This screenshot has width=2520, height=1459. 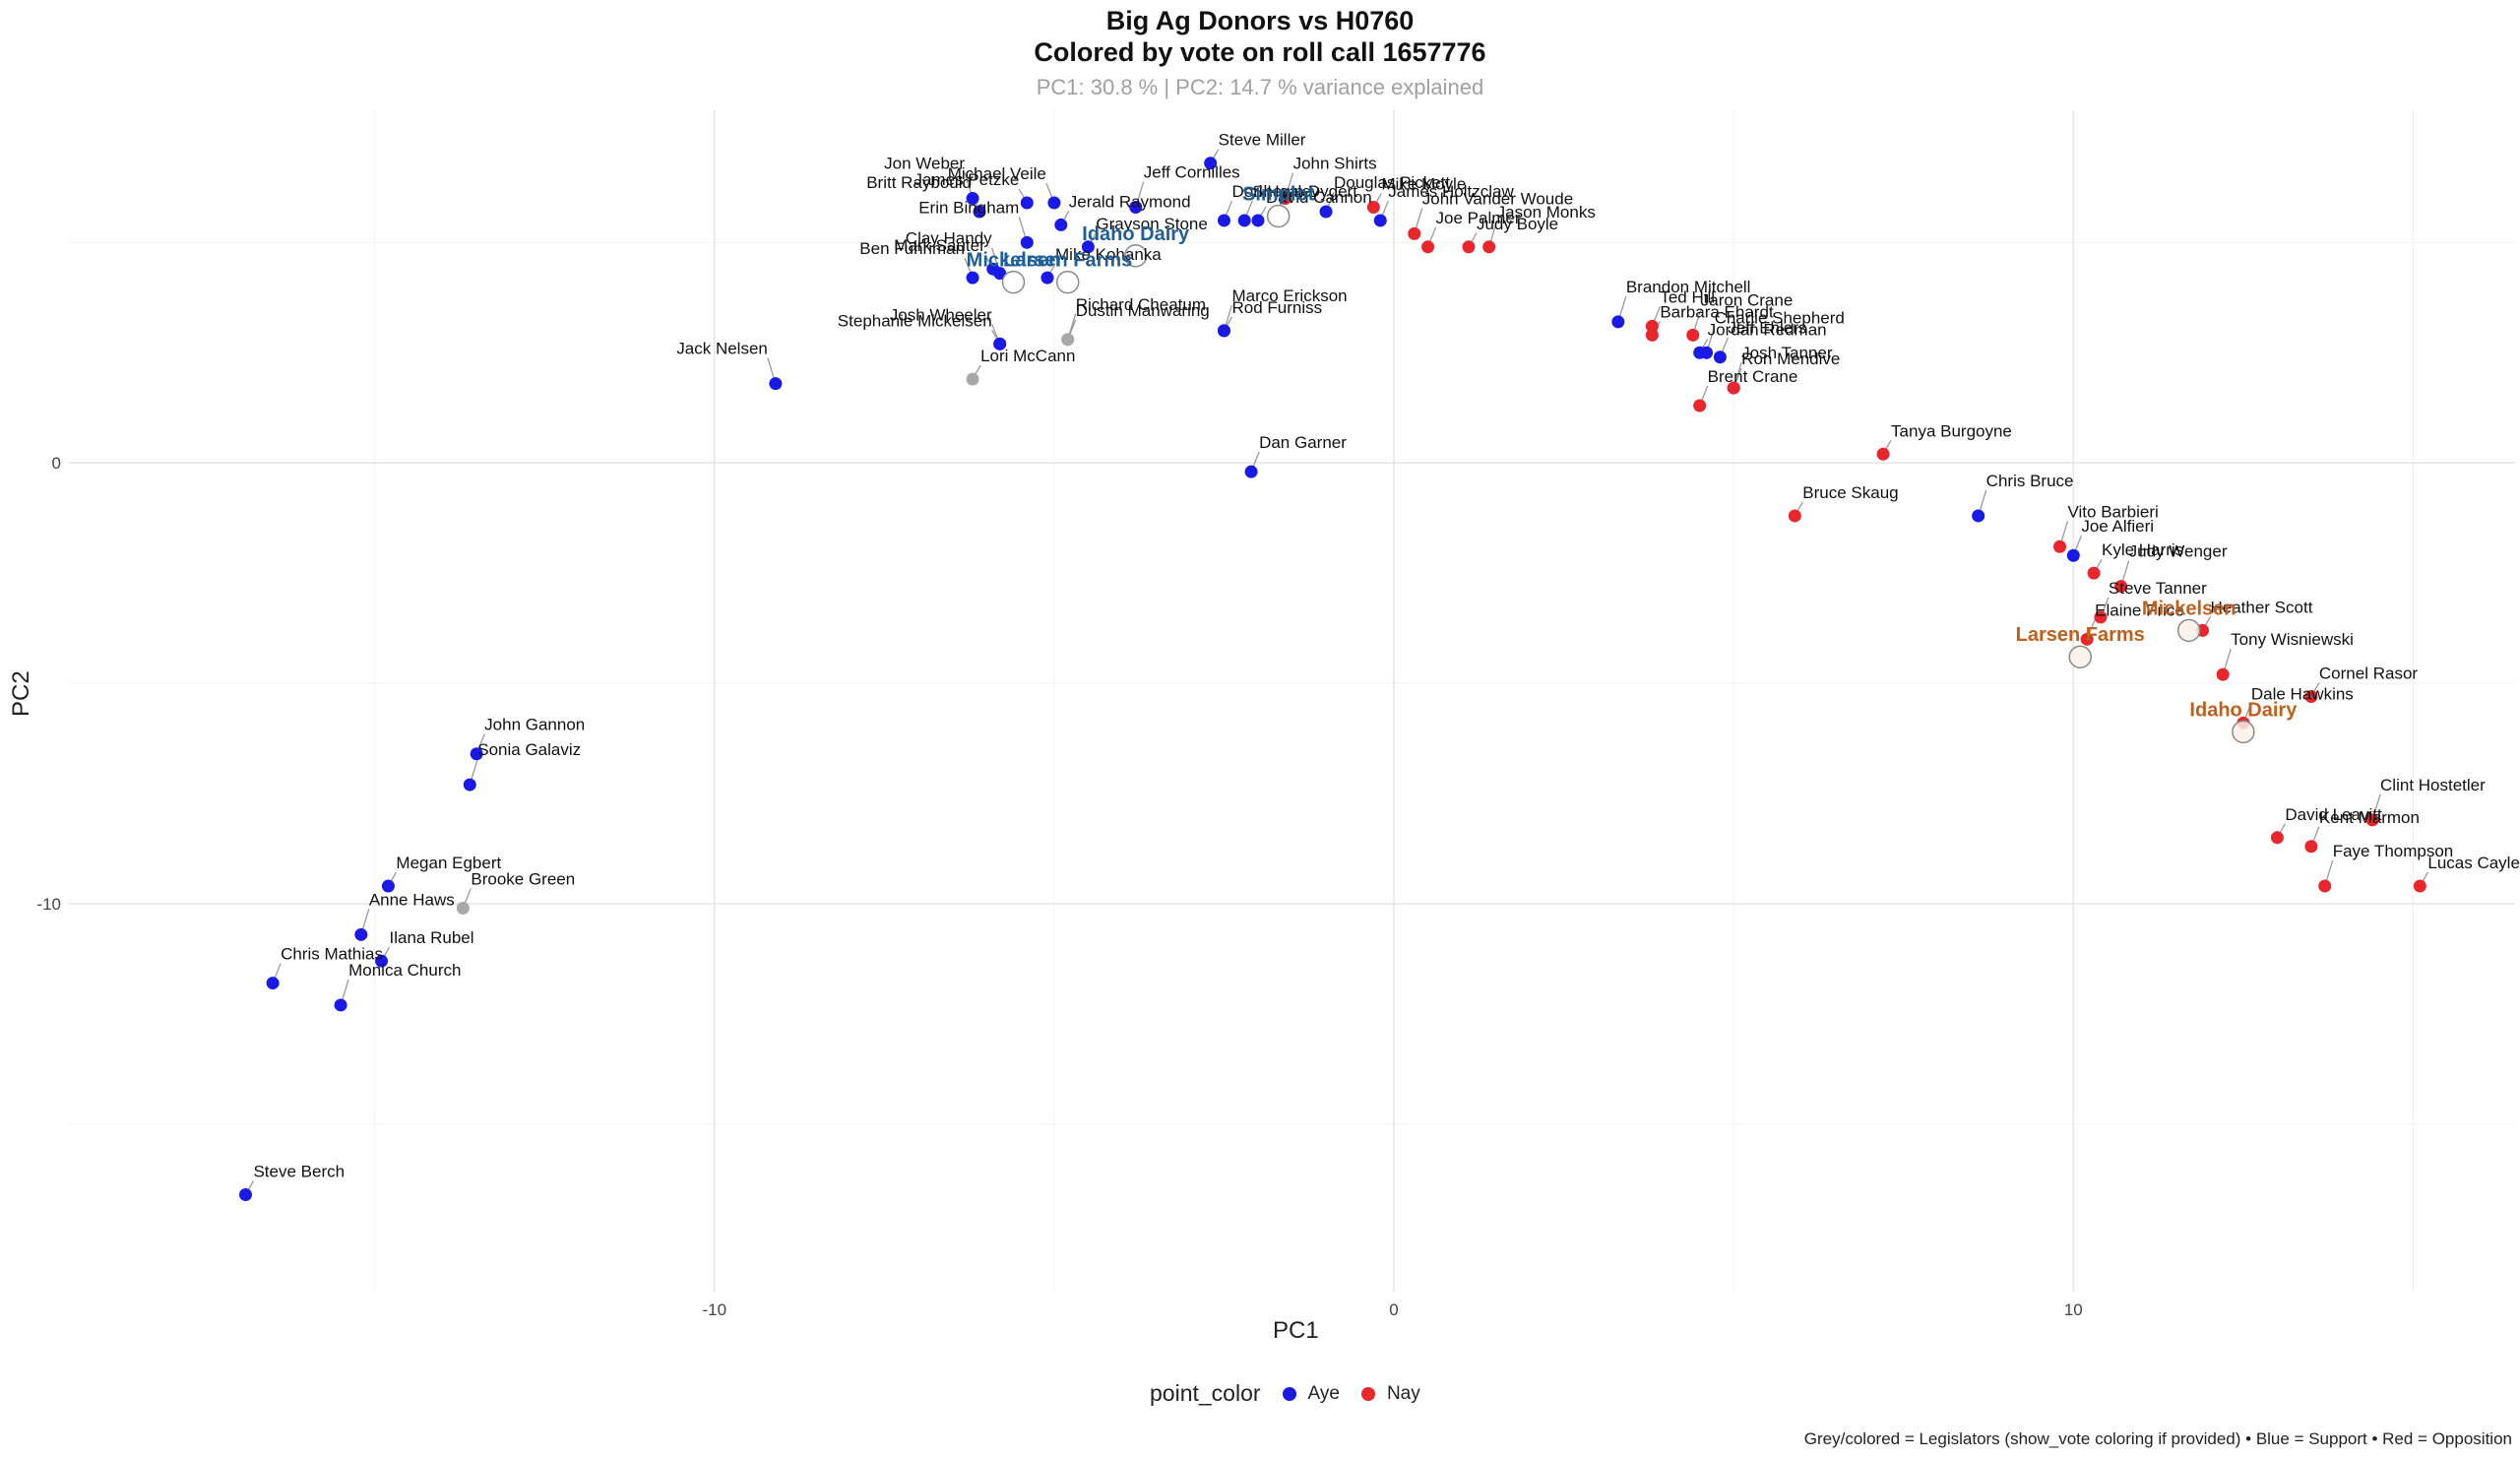 I want to click on donor-label-idaho-dairy: Idaho Dairy, so click(x=2243, y=710).